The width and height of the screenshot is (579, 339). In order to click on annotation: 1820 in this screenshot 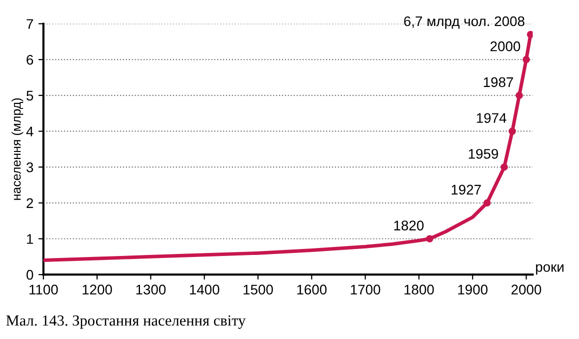, I will do `click(409, 225)`.